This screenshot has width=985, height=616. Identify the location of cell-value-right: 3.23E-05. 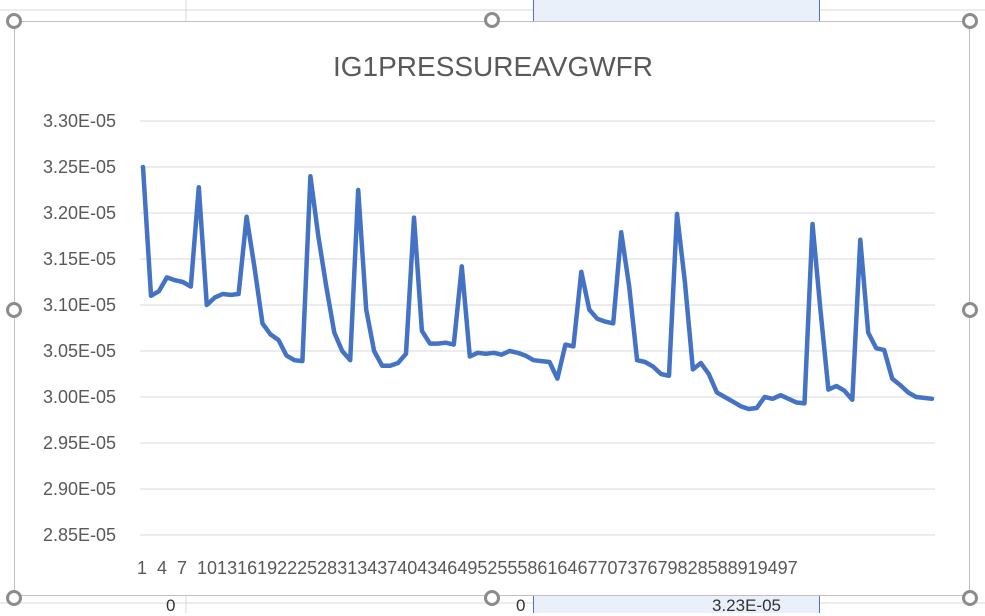
(746, 605).